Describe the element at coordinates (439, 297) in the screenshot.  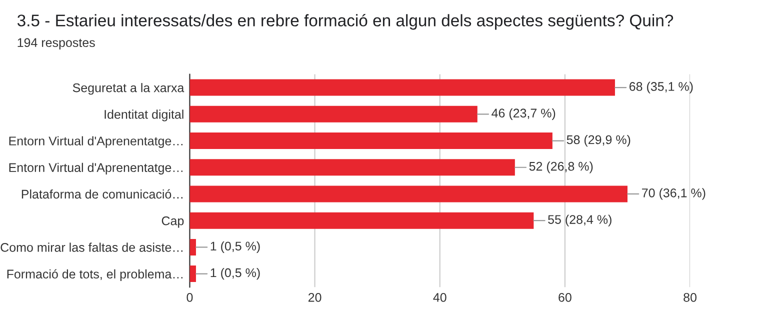
I see `x-tick-label: 40` at that location.